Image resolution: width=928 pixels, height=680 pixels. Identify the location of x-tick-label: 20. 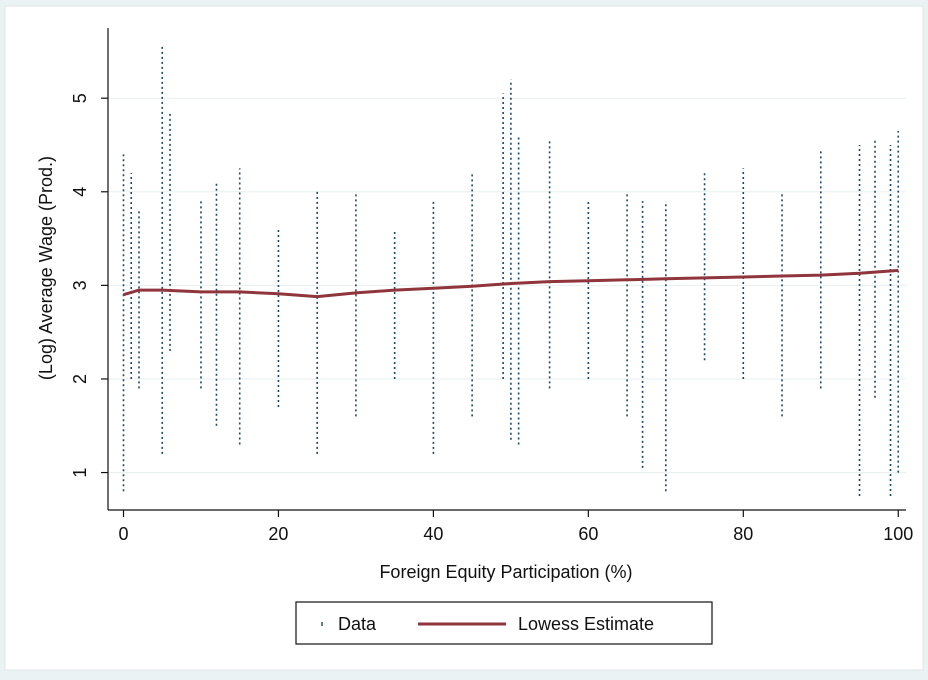
(278, 534).